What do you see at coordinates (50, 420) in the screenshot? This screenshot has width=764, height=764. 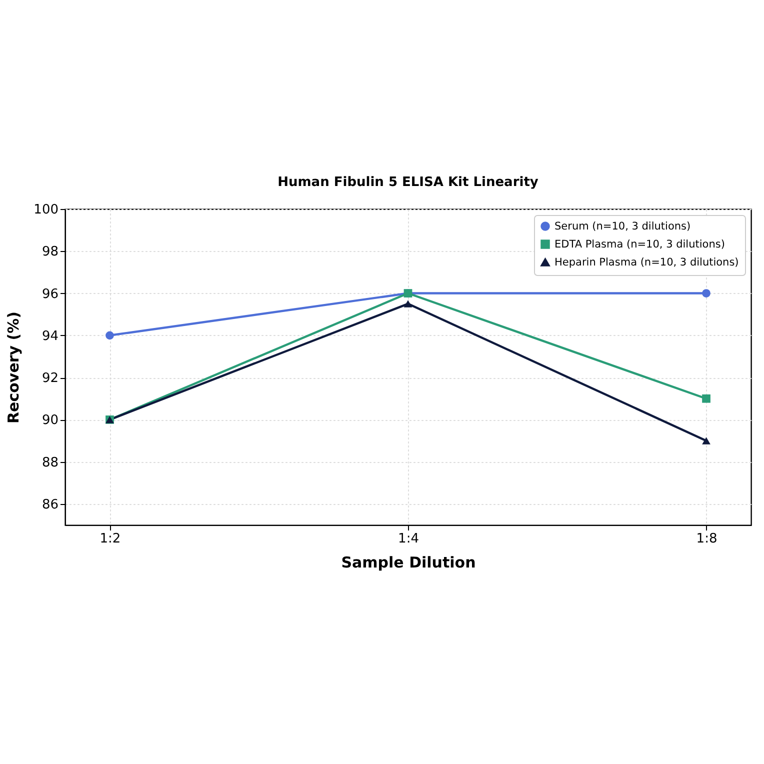 I see `y-tick-label: 90` at bounding box center [50, 420].